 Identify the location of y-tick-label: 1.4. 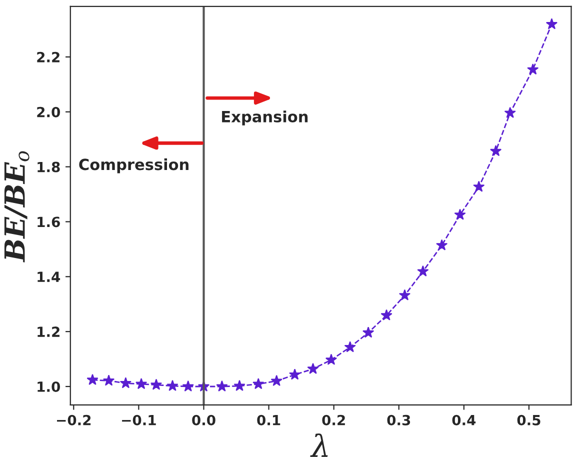
(49, 277).